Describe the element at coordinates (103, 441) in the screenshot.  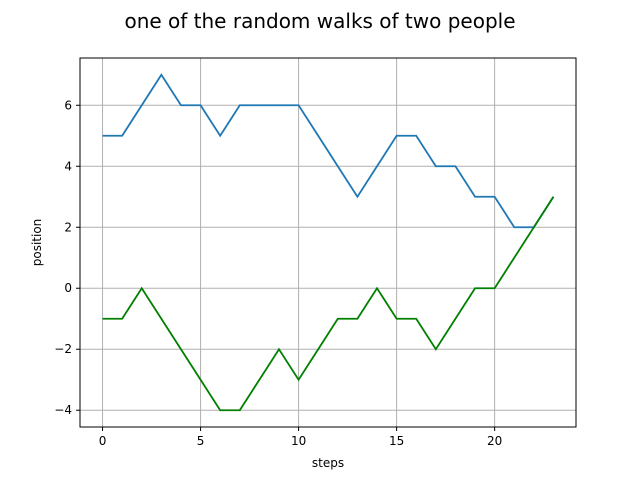
I see `x-tick-label: 0` at that location.